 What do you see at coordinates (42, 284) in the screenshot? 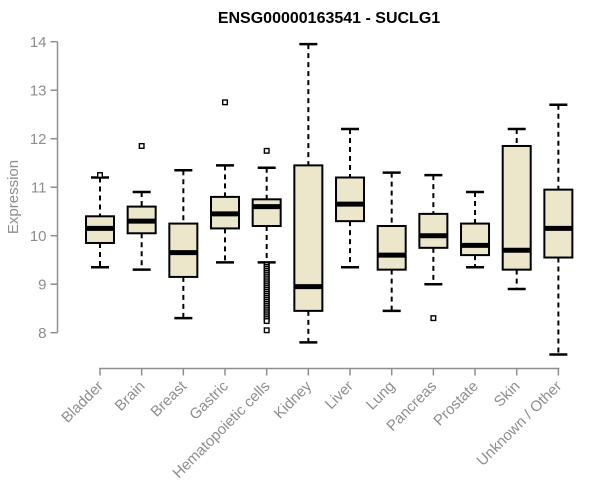
I see `y-tick-label: 9` at bounding box center [42, 284].